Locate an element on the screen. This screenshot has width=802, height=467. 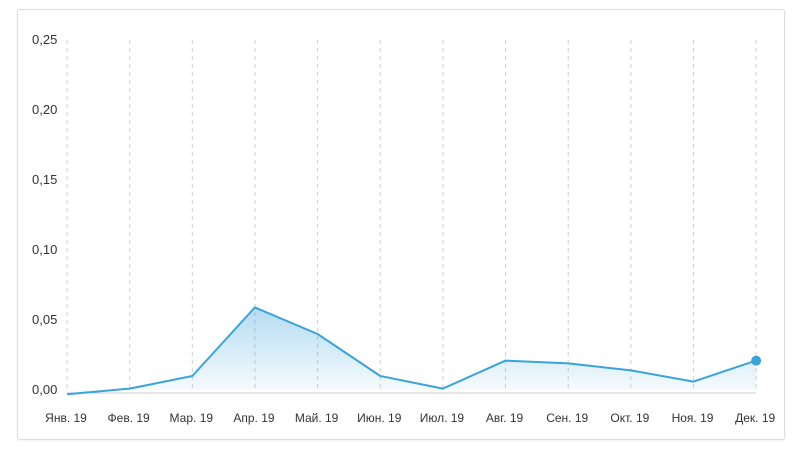
x-tick-label: Дек. 19 is located at coordinates (755, 418).